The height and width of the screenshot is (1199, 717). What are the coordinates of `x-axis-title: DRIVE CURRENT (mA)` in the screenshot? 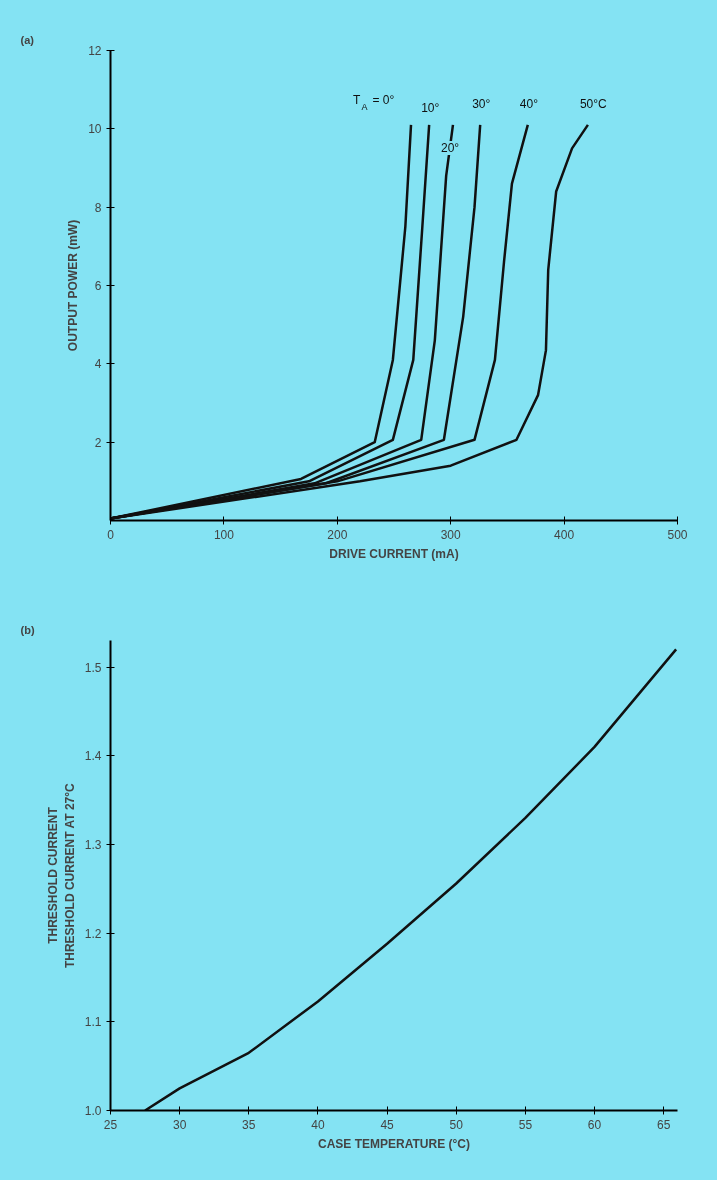 It's located at (394, 553).